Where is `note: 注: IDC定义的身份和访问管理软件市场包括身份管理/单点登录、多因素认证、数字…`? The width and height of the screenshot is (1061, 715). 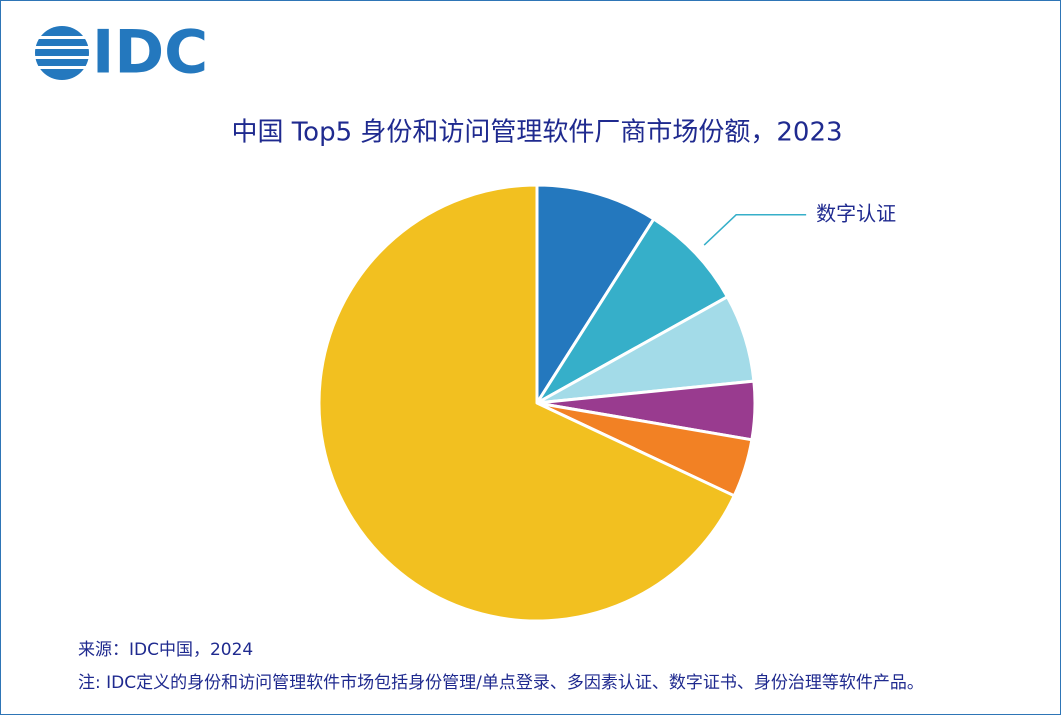 note: 注: IDC定义的身份和访问管理软件市场包括身份管理/单点登录、多因素认证、数字… is located at coordinates (501, 683).